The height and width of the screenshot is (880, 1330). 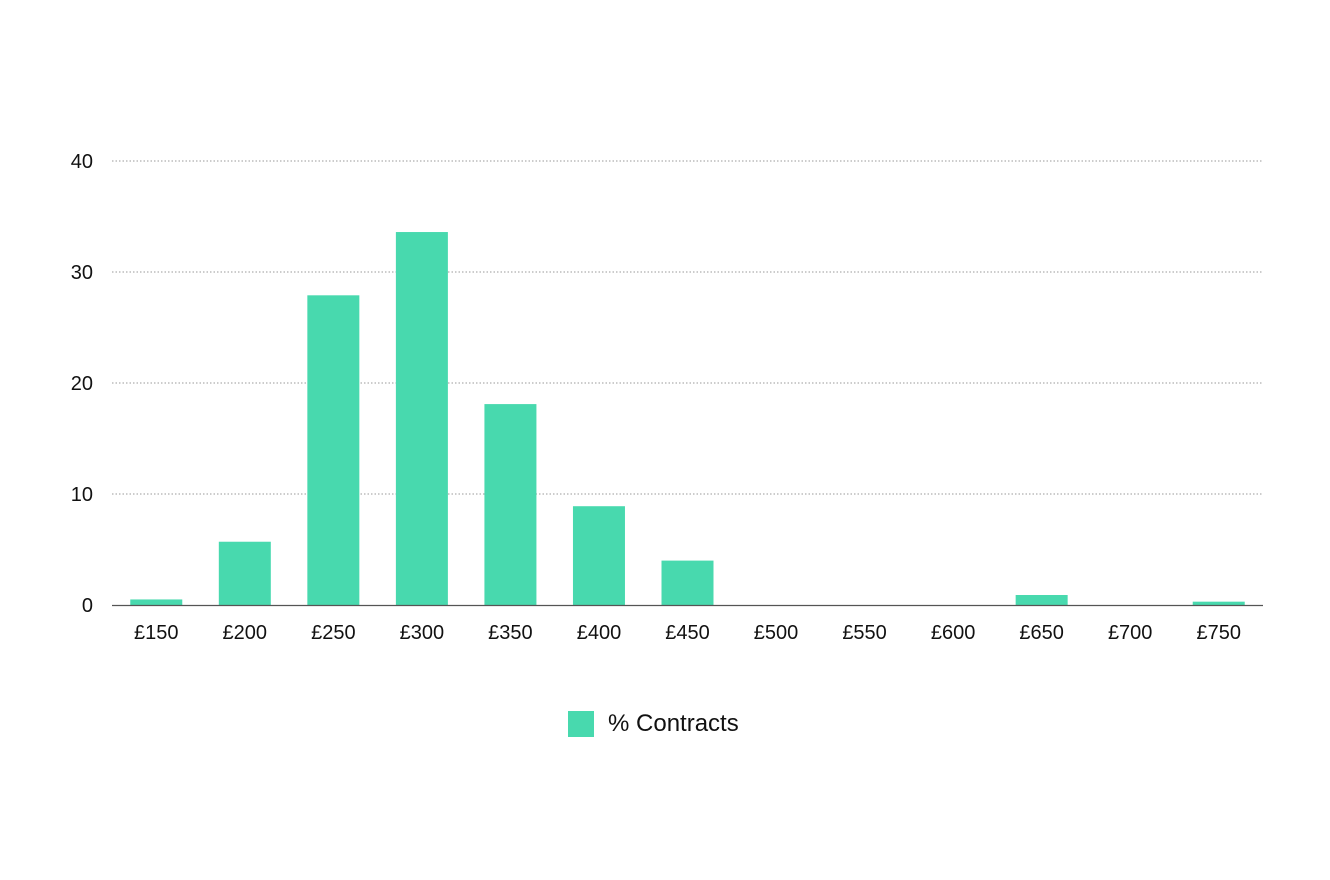 I want to click on y-tick-label: 10, so click(x=82, y=495).